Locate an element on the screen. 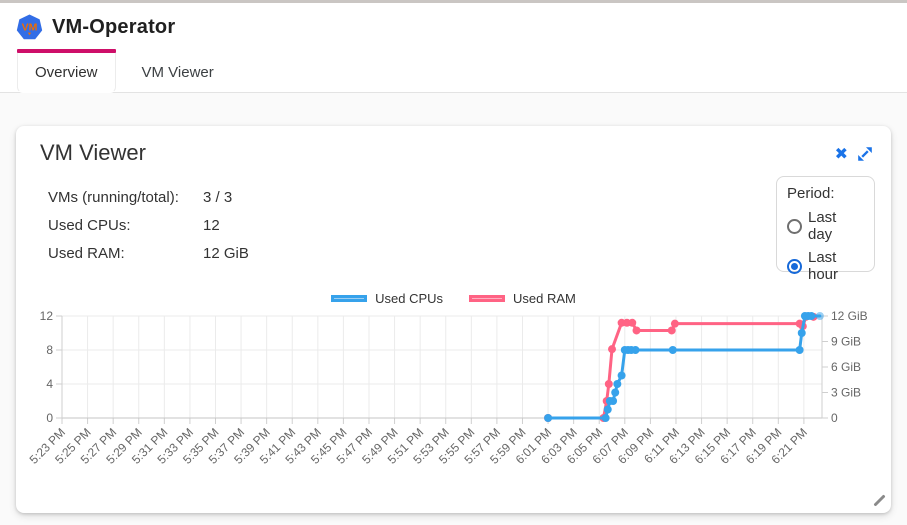  svg-text: 8 is located at coordinates (49, 350).